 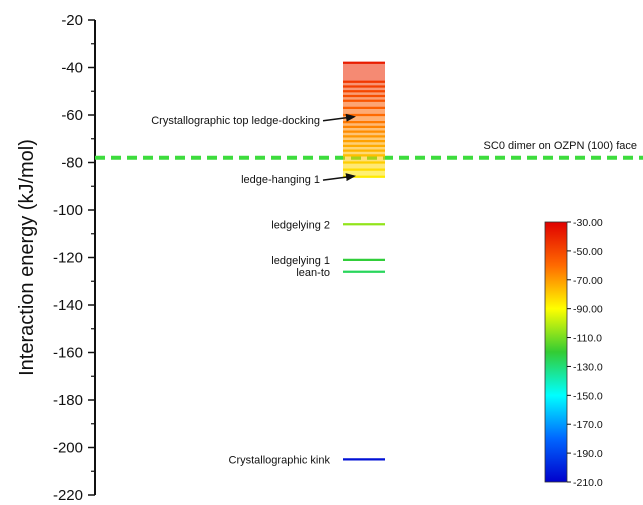 I want to click on colorbar-tick-label: -70.00, so click(x=588, y=281).